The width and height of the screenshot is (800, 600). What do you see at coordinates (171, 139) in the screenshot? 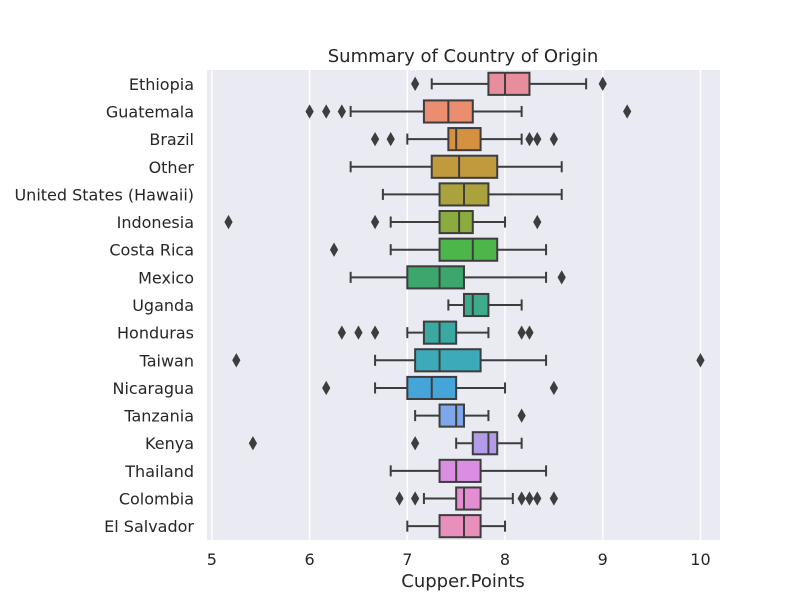
I see `y-tick-label: Brazil` at bounding box center [171, 139].